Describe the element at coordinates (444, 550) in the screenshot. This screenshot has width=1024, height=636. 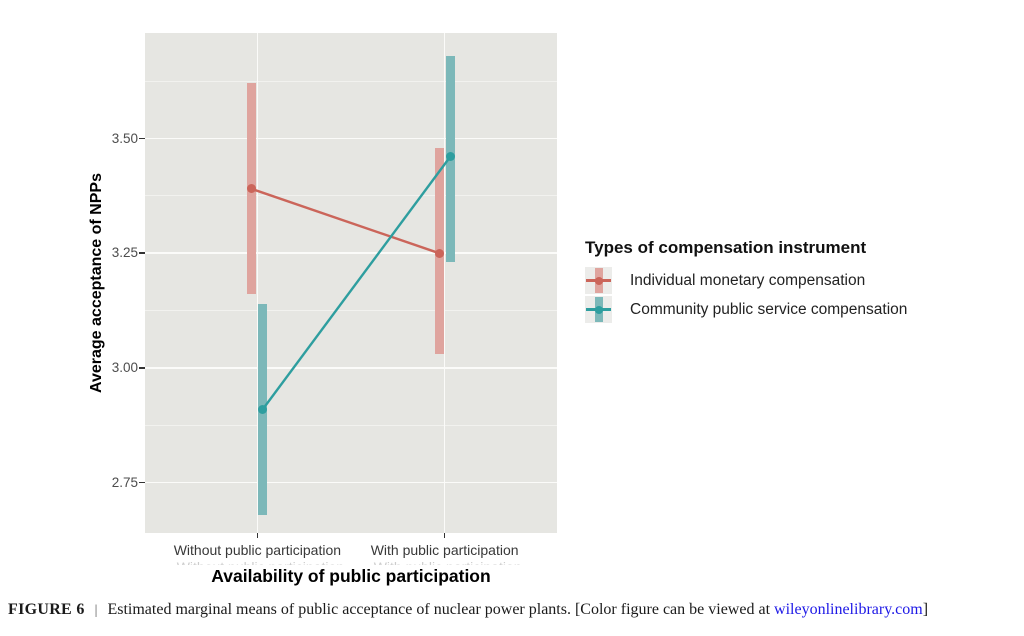
I see `x-tick-label: With public participation` at that location.